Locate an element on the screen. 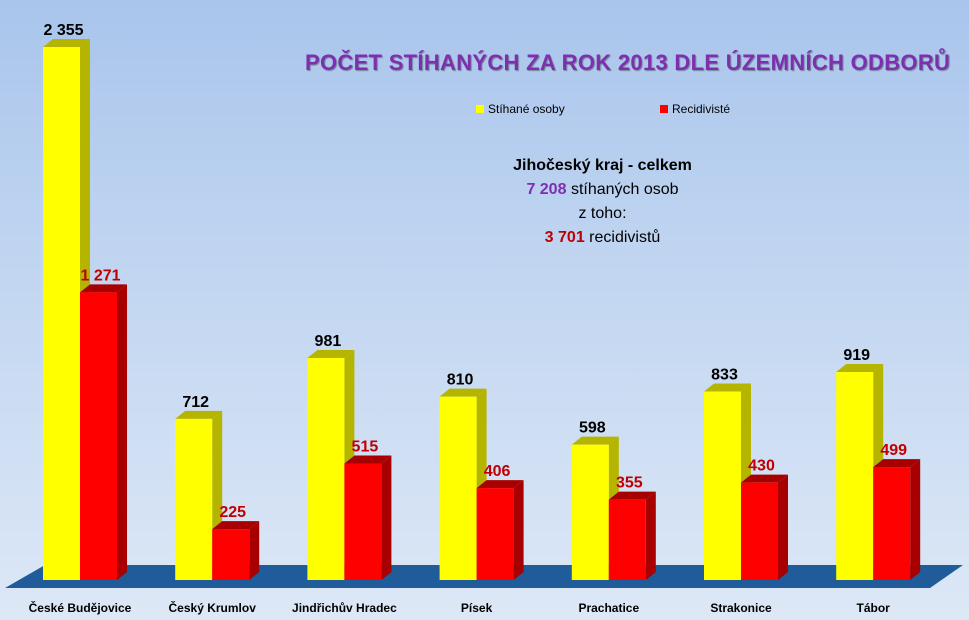 Image resolution: width=969 pixels, height=620 pixels. category-label: Prachatice is located at coordinates (608, 608).